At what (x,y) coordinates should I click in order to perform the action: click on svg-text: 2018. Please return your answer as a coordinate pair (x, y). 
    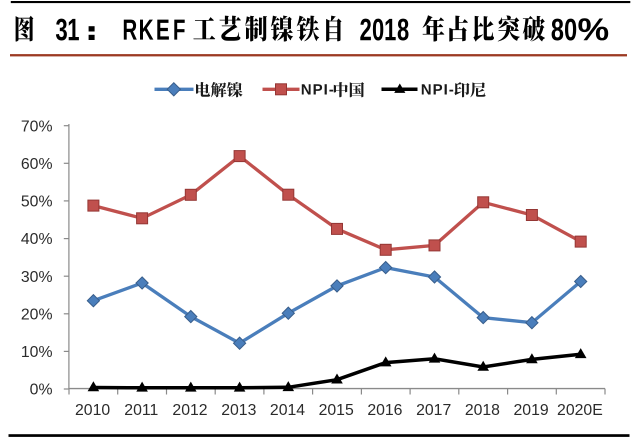
    Looking at the image, I should click on (482, 410).